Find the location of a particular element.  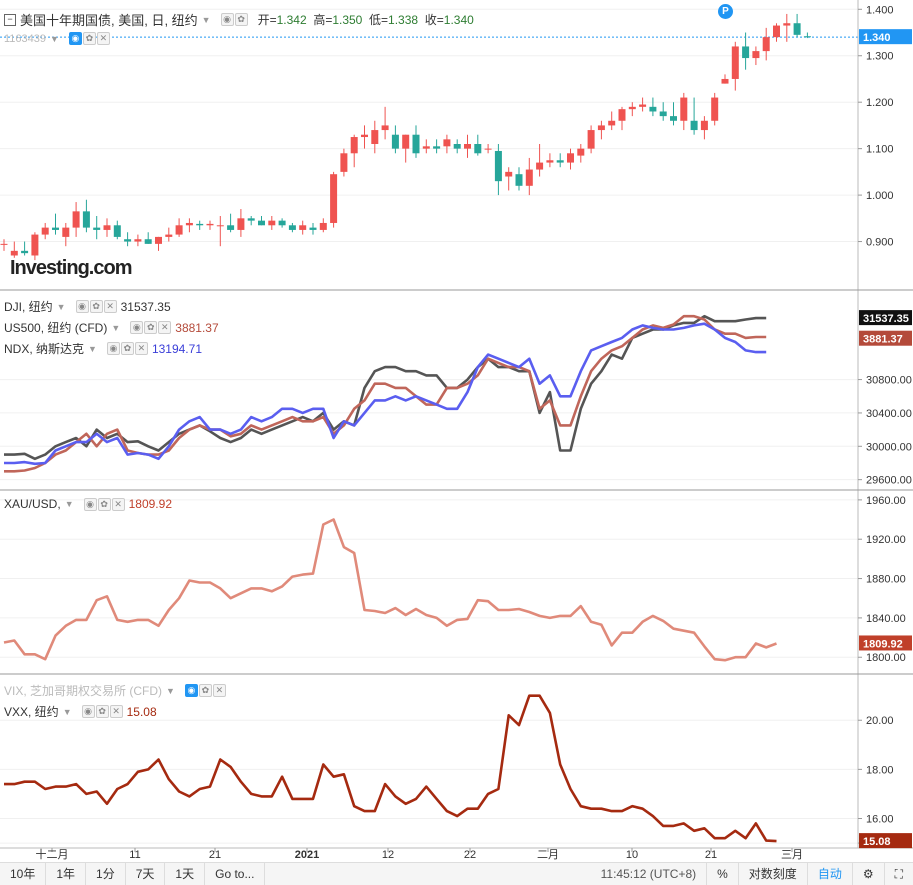

x-tick-label: 22 is located at coordinates (470, 855).